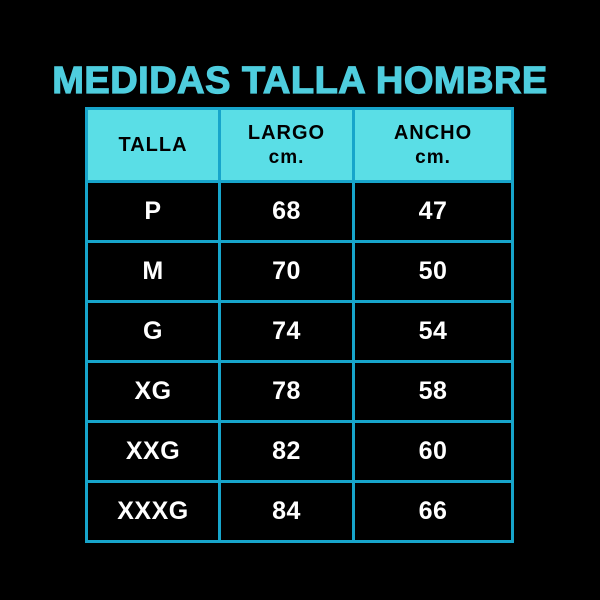 The image size is (600, 600). Describe the element at coordinates (153, 331) in the screenshot. I see `cell-talla: G` at that location.